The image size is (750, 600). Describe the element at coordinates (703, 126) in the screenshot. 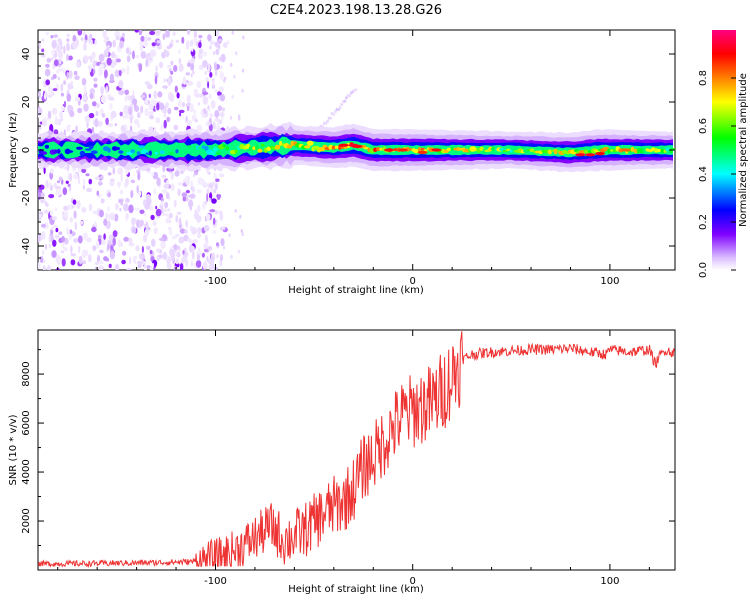

I see `colorbar-tick-label: 0.6` at that location.